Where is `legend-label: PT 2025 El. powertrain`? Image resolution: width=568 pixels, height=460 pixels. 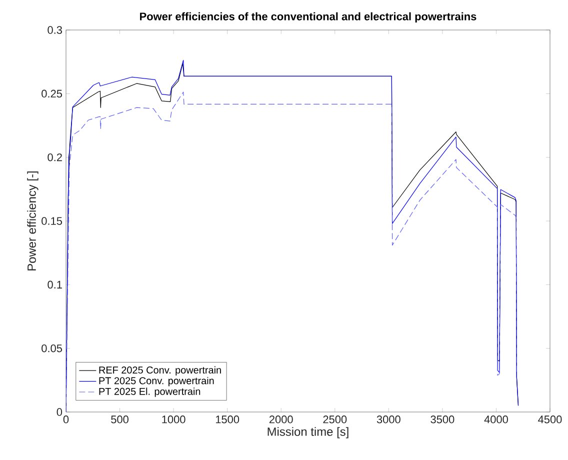
legend-label: PT 2025 El. powertrain is located at coordinates (149, 392).